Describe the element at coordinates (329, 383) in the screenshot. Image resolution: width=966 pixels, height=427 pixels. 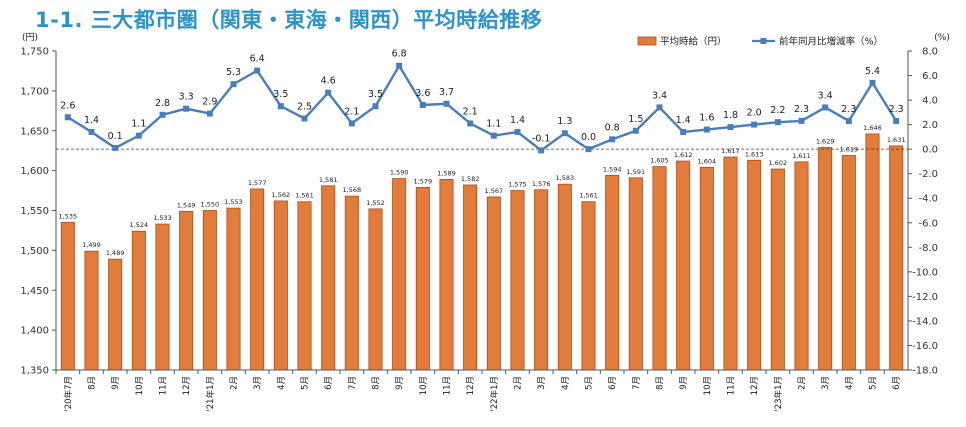
I see `x-tick-label: 6月` at that location.